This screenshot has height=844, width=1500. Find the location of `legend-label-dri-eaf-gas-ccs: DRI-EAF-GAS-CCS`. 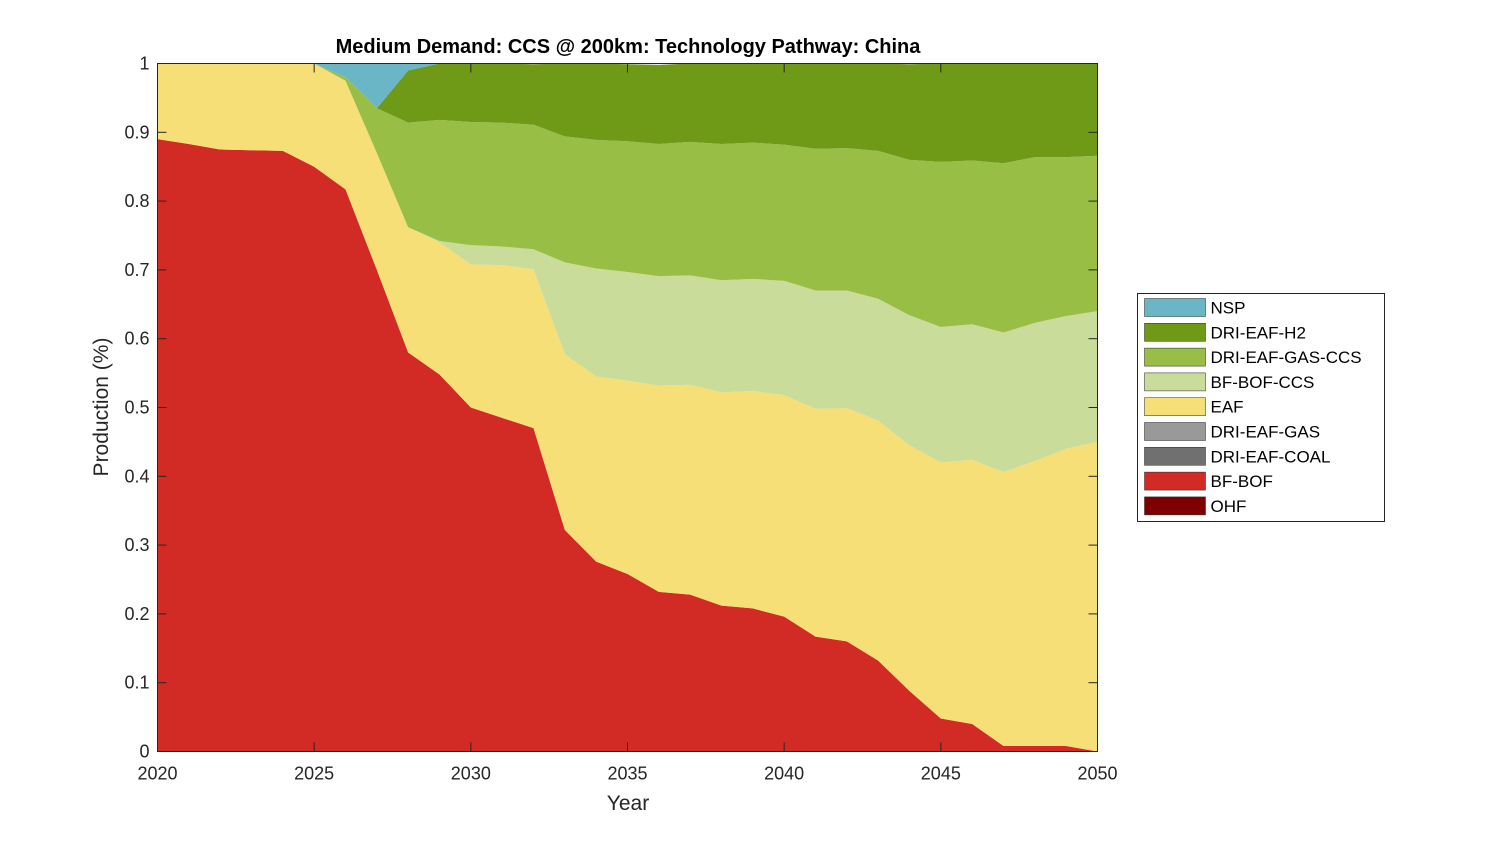

legend-label-dri-eaf-gas-ccs: DRI-EAF-GAS-CCS is located at coordinates (1286, 357).